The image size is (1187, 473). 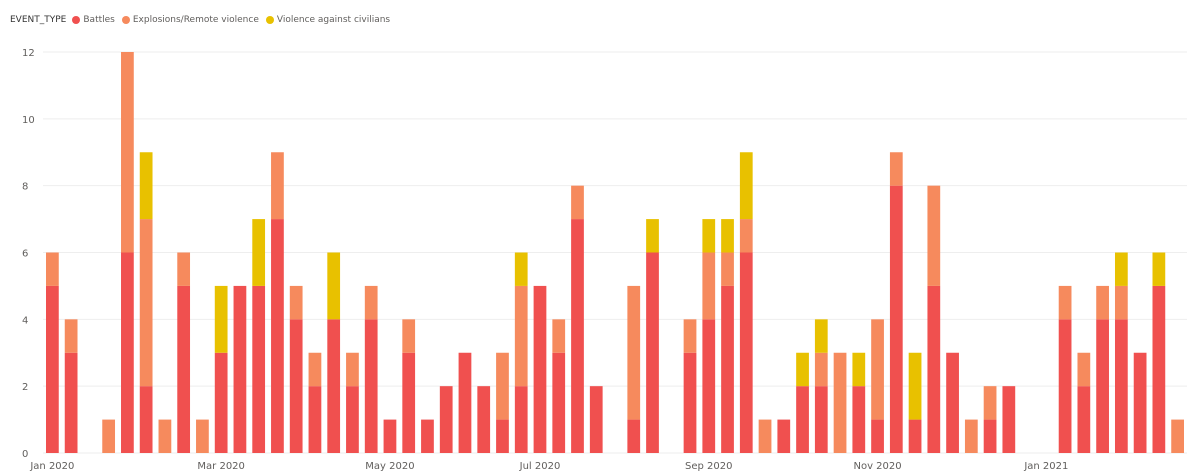 What do you see at coordinates (25, 187) in the screenshot?
I see `y-tick-label: 8` at bounding box center [25, 187].